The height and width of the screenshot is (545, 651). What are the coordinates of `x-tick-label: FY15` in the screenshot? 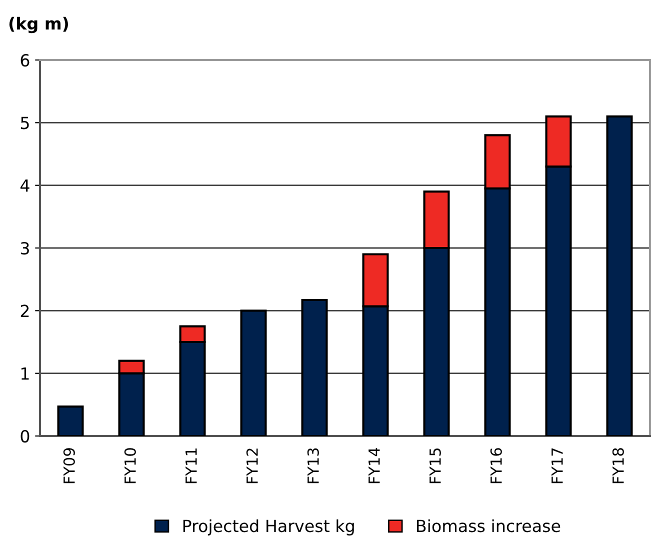 It's located at (435, 466).